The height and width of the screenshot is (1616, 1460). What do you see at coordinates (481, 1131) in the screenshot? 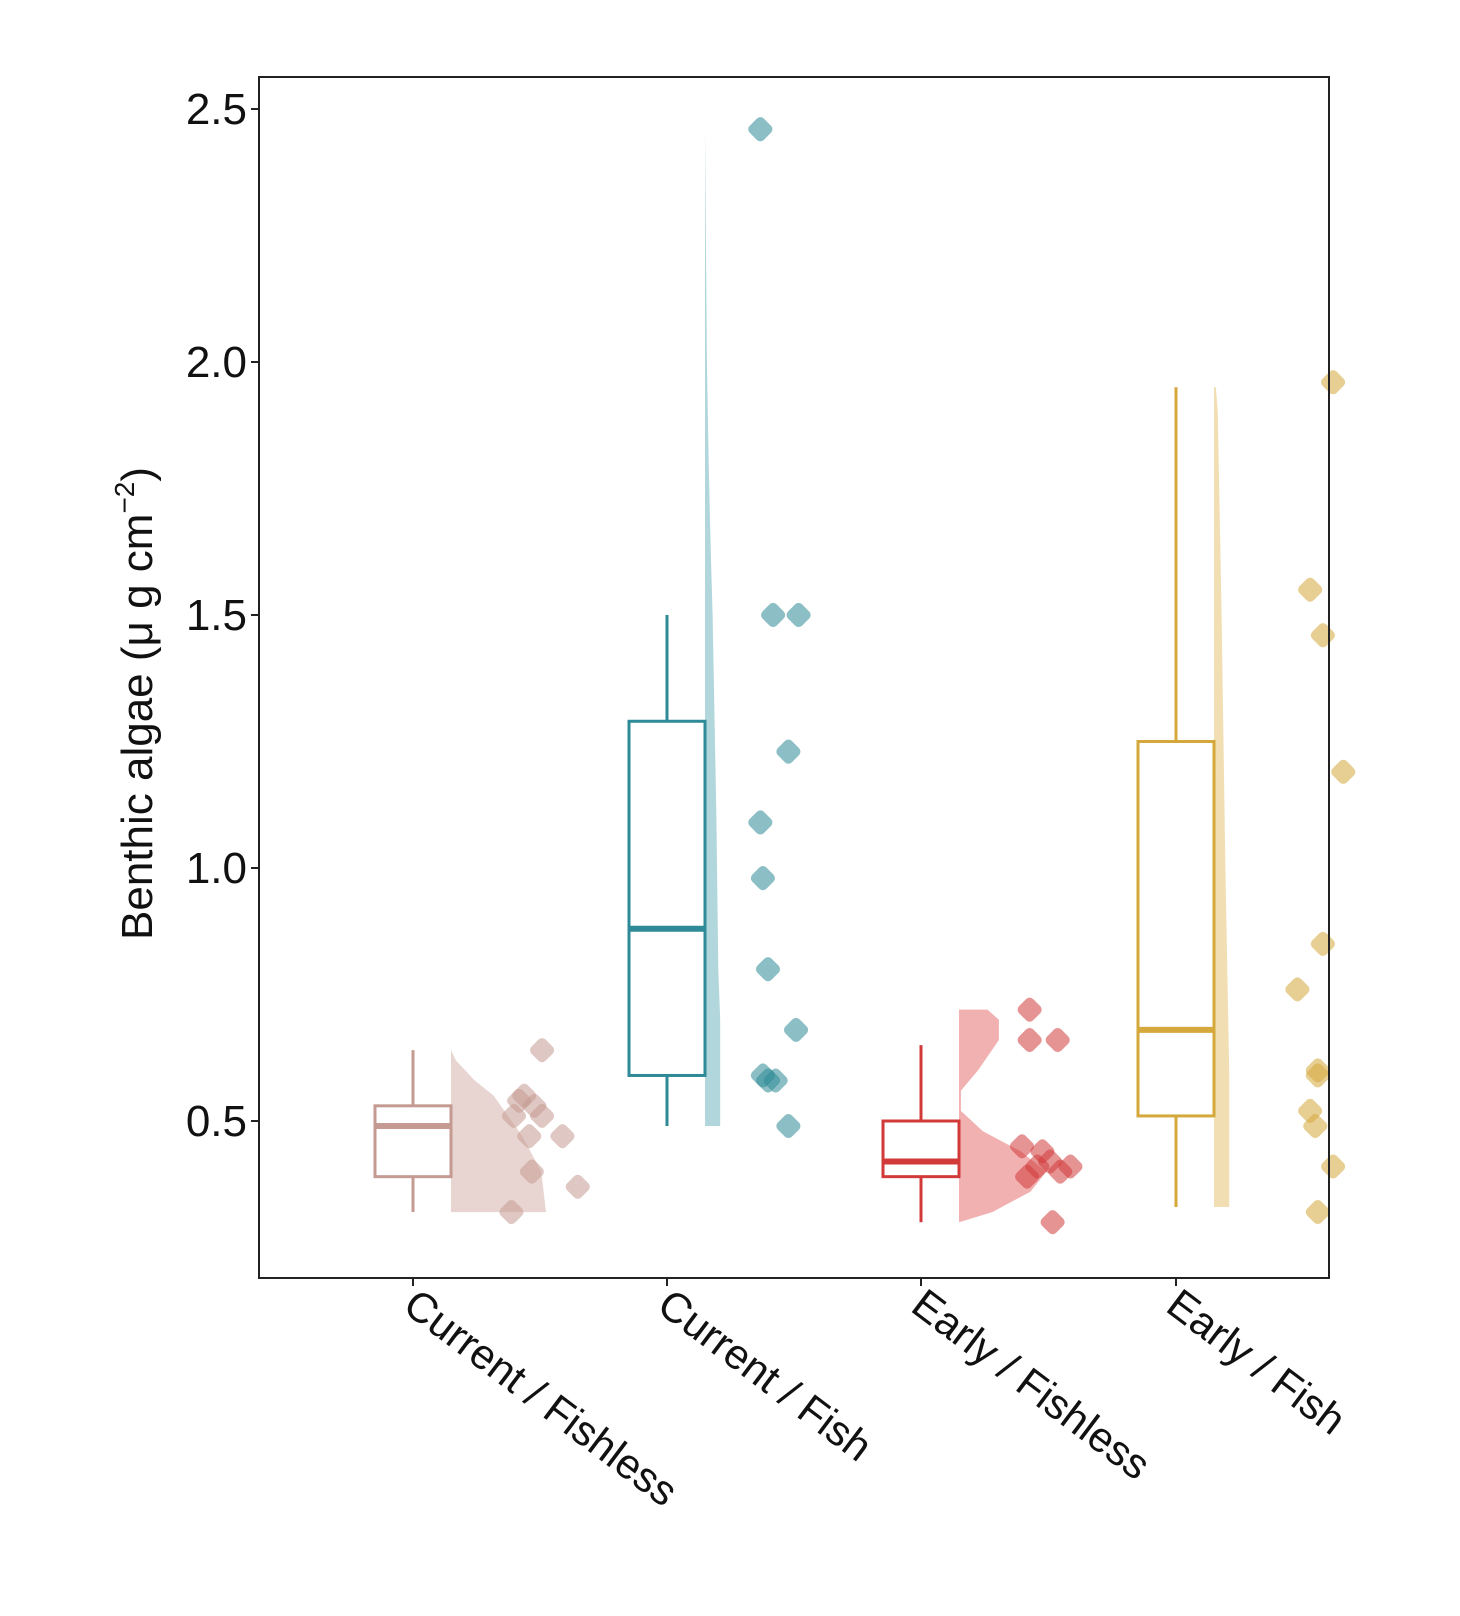
I see `group-current-fishless` at bounding box center [481, 1131].